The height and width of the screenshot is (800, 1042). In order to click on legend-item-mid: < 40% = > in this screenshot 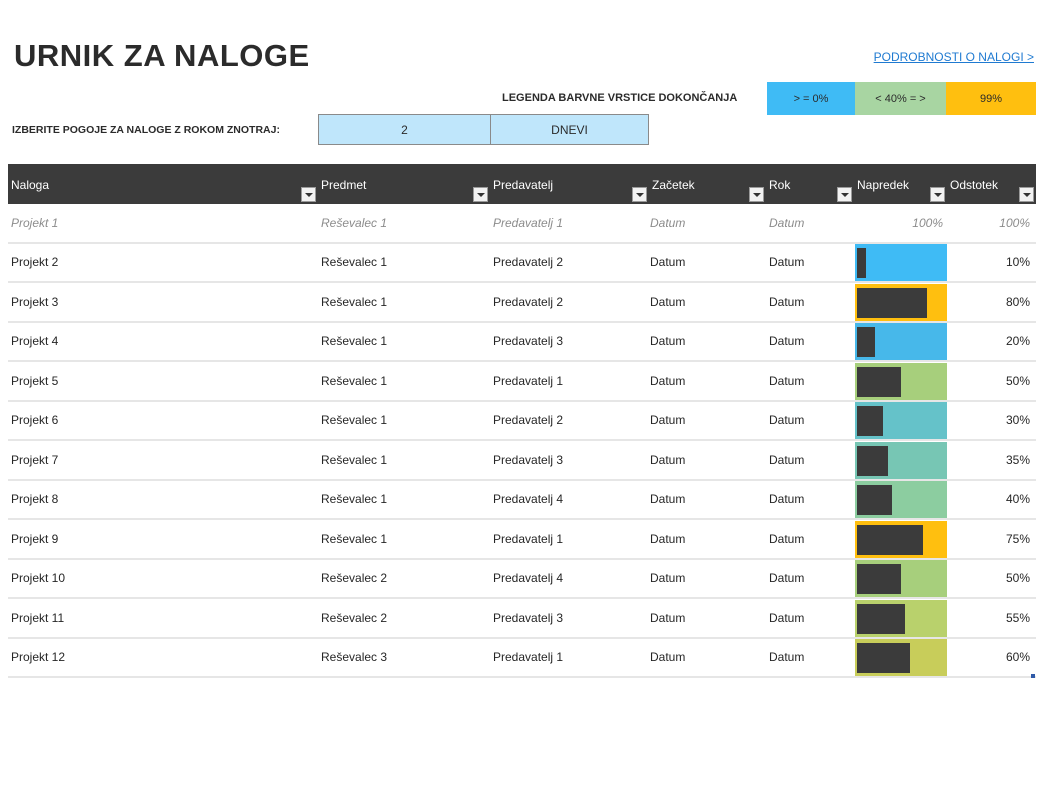, I will do `click(900, 98)`.